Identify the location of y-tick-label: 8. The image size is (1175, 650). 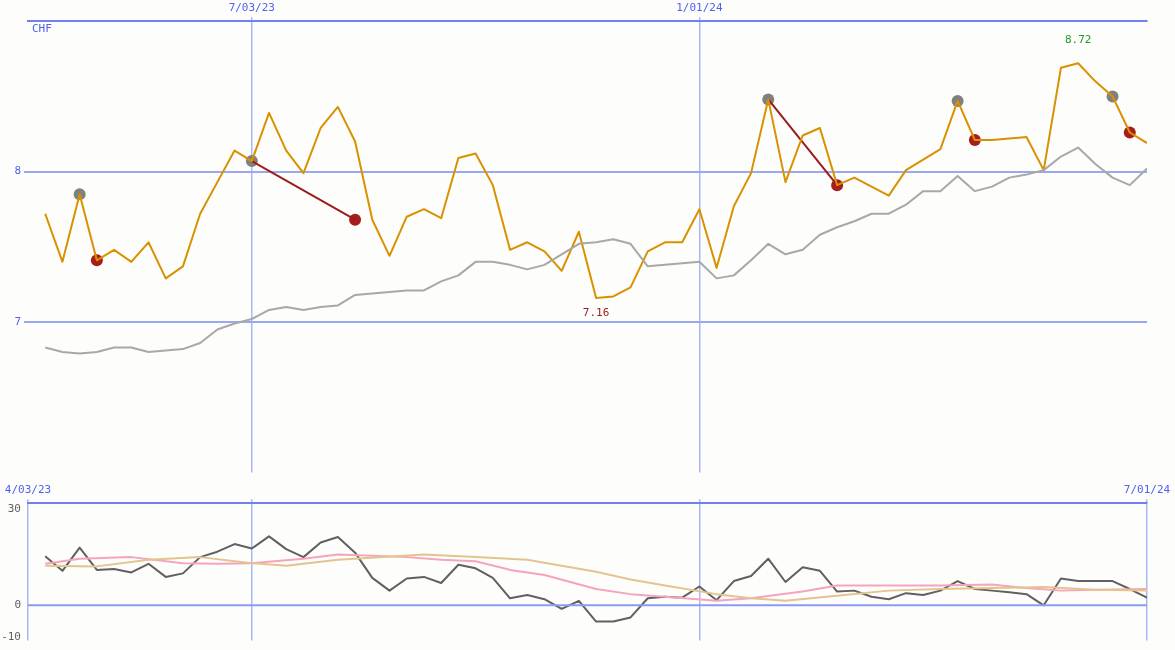
(17, 171).